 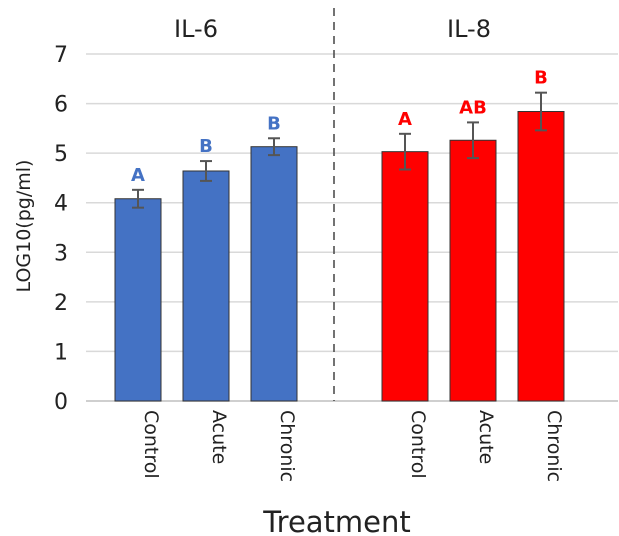 I want to click on y-tick-label: 0, so click(x=61, y=402).